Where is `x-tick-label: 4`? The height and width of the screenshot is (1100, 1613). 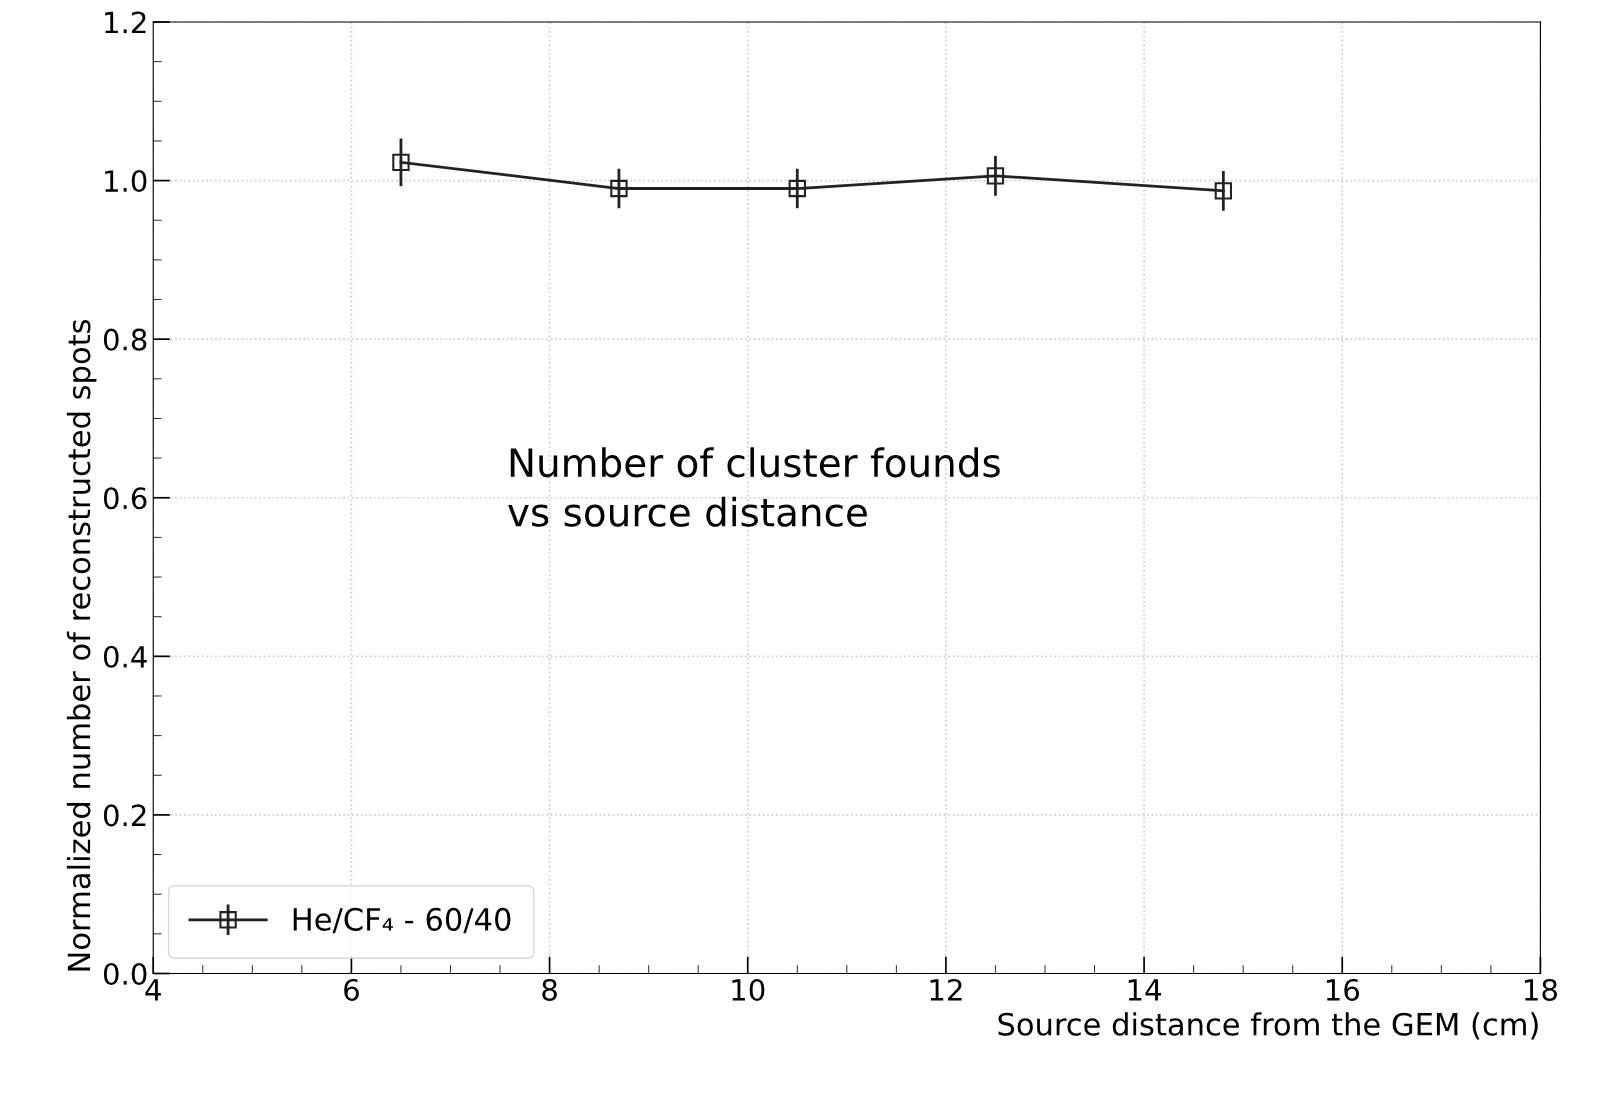 x-tick-label: 4 is located at coordinates (153, 990).